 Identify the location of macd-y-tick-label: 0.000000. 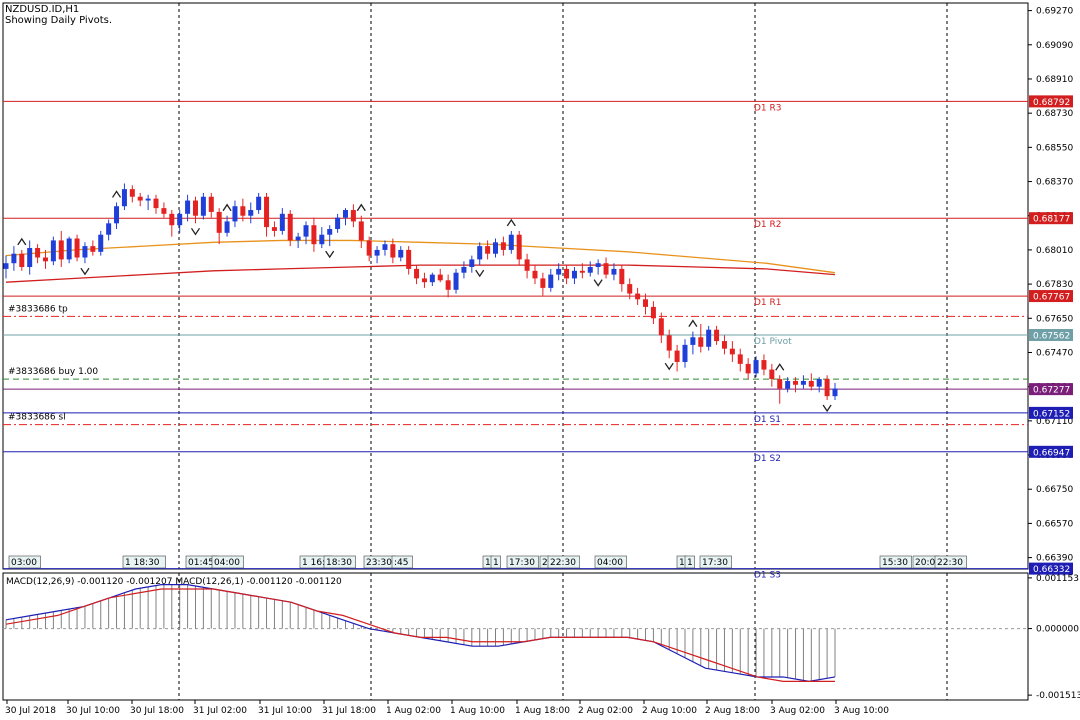
(1057, 630).